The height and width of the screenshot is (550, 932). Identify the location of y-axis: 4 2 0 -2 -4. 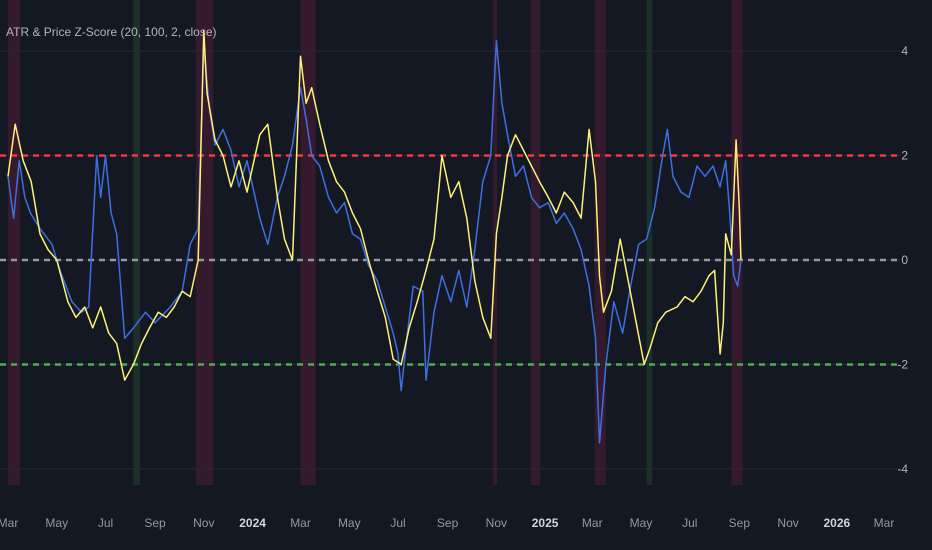
(902, 260).